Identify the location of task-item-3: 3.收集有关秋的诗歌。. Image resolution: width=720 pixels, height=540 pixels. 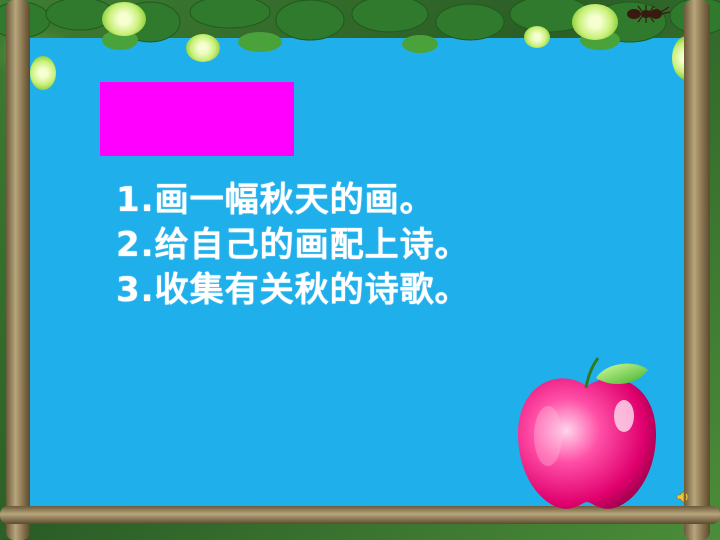
(293, 290).